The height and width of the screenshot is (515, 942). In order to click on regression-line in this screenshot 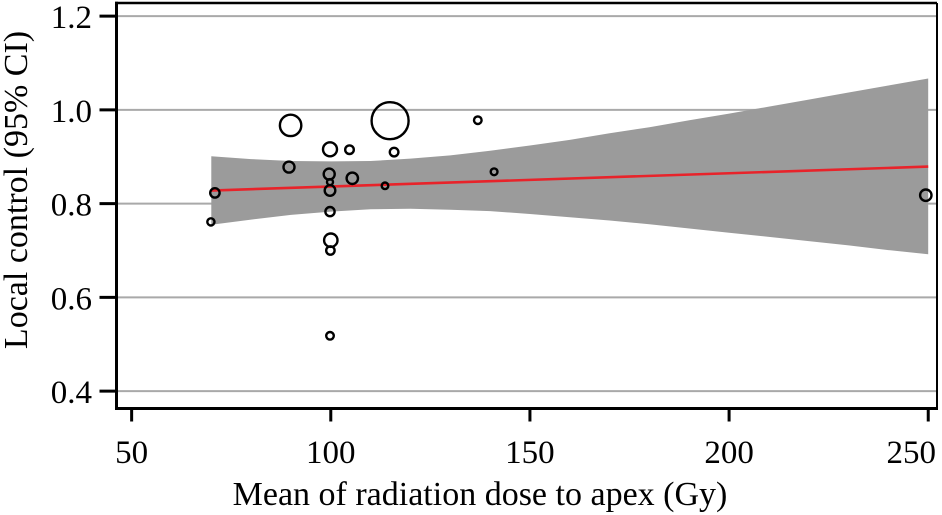, I will do `click(570, 178)`.